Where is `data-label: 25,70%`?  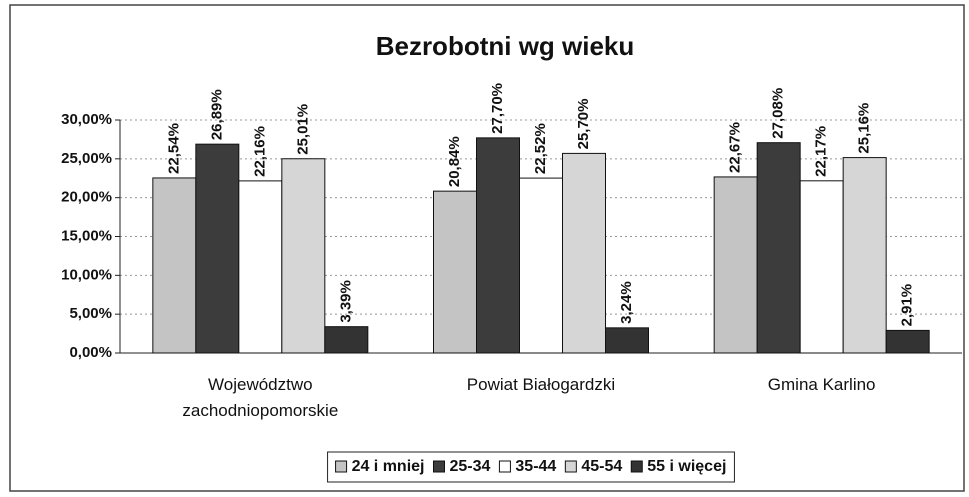 data-label: 25,70% is located at coordinates (583, 124).